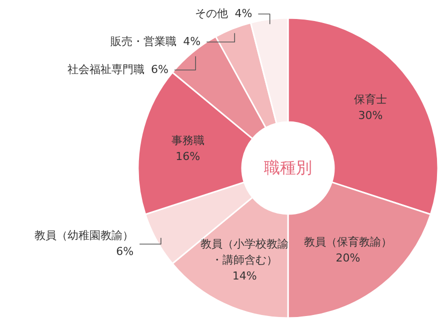  Describe the element at coordinates (244, 275) in the screenshot. I see `data-label: 14%` at that location.